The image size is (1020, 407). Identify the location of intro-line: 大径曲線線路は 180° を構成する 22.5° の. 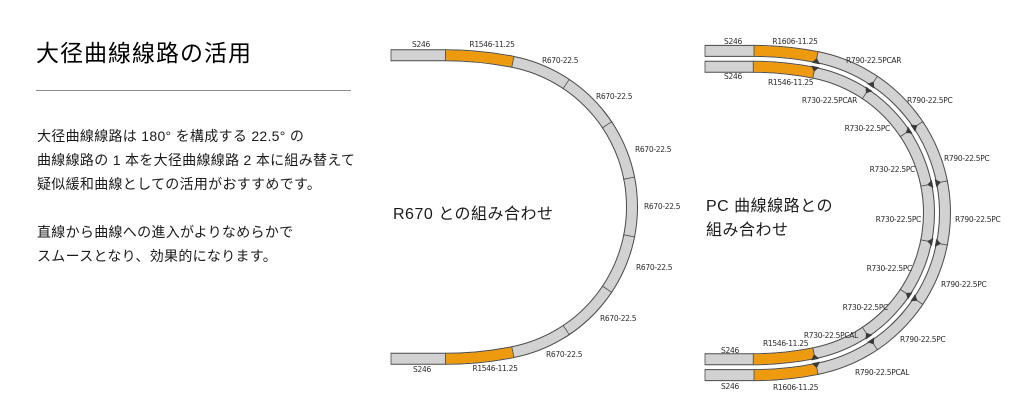
(171, 136).